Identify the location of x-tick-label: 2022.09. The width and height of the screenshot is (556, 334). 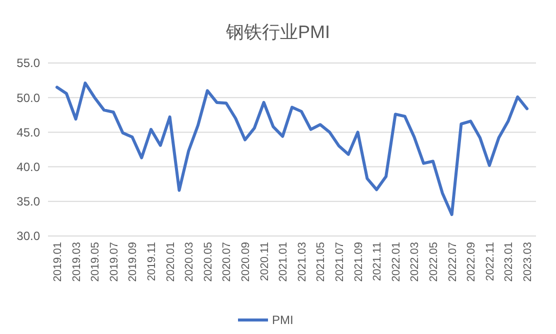
(472, 262).